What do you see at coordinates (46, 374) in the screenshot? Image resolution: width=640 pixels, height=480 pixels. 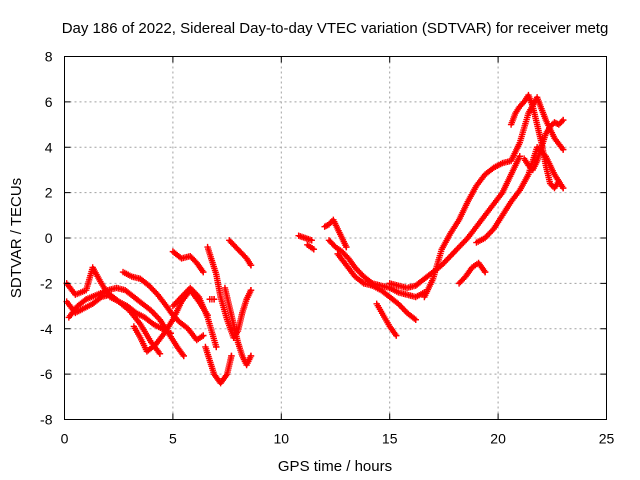 I see `y-tick-label: -6` at bounding box center [46, 374].